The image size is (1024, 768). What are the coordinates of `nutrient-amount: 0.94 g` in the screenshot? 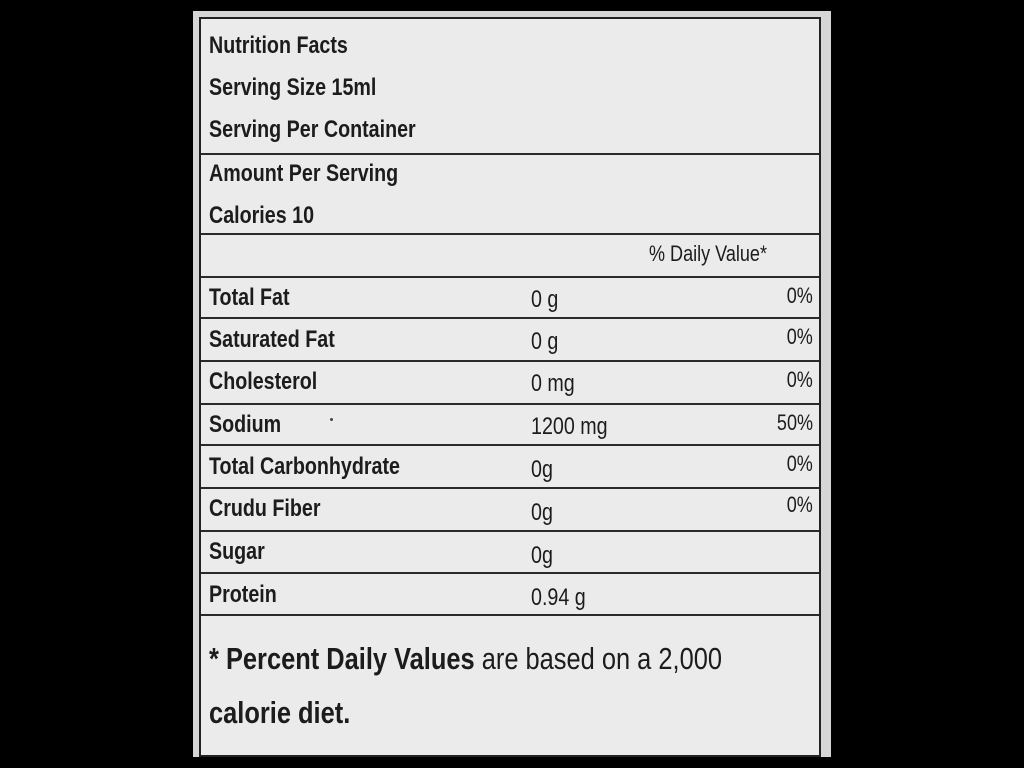 It's located at (558, 597).